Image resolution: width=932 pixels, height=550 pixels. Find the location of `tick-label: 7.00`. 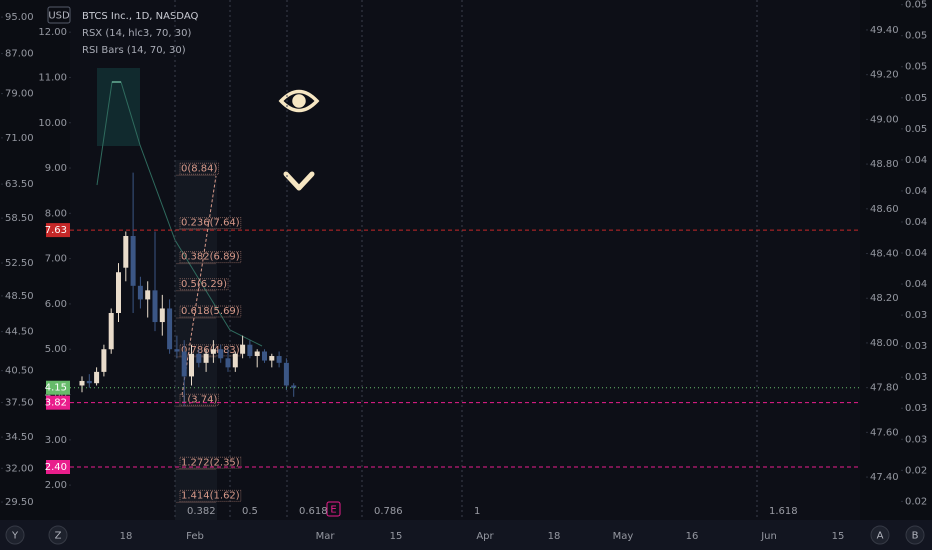

tick-label: 7.00 is located at coordinates (56, 259).